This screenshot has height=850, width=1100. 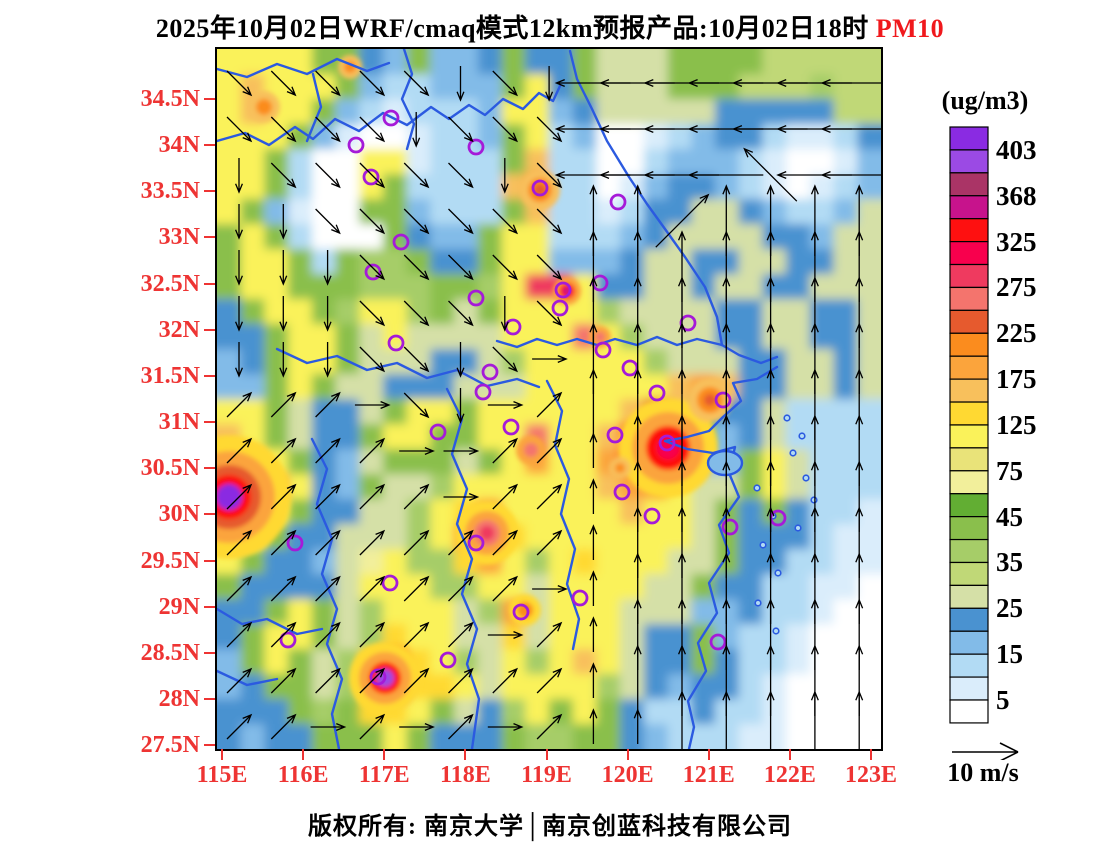 I want to click on lon-label: 117E, so click(x=384, y=775).